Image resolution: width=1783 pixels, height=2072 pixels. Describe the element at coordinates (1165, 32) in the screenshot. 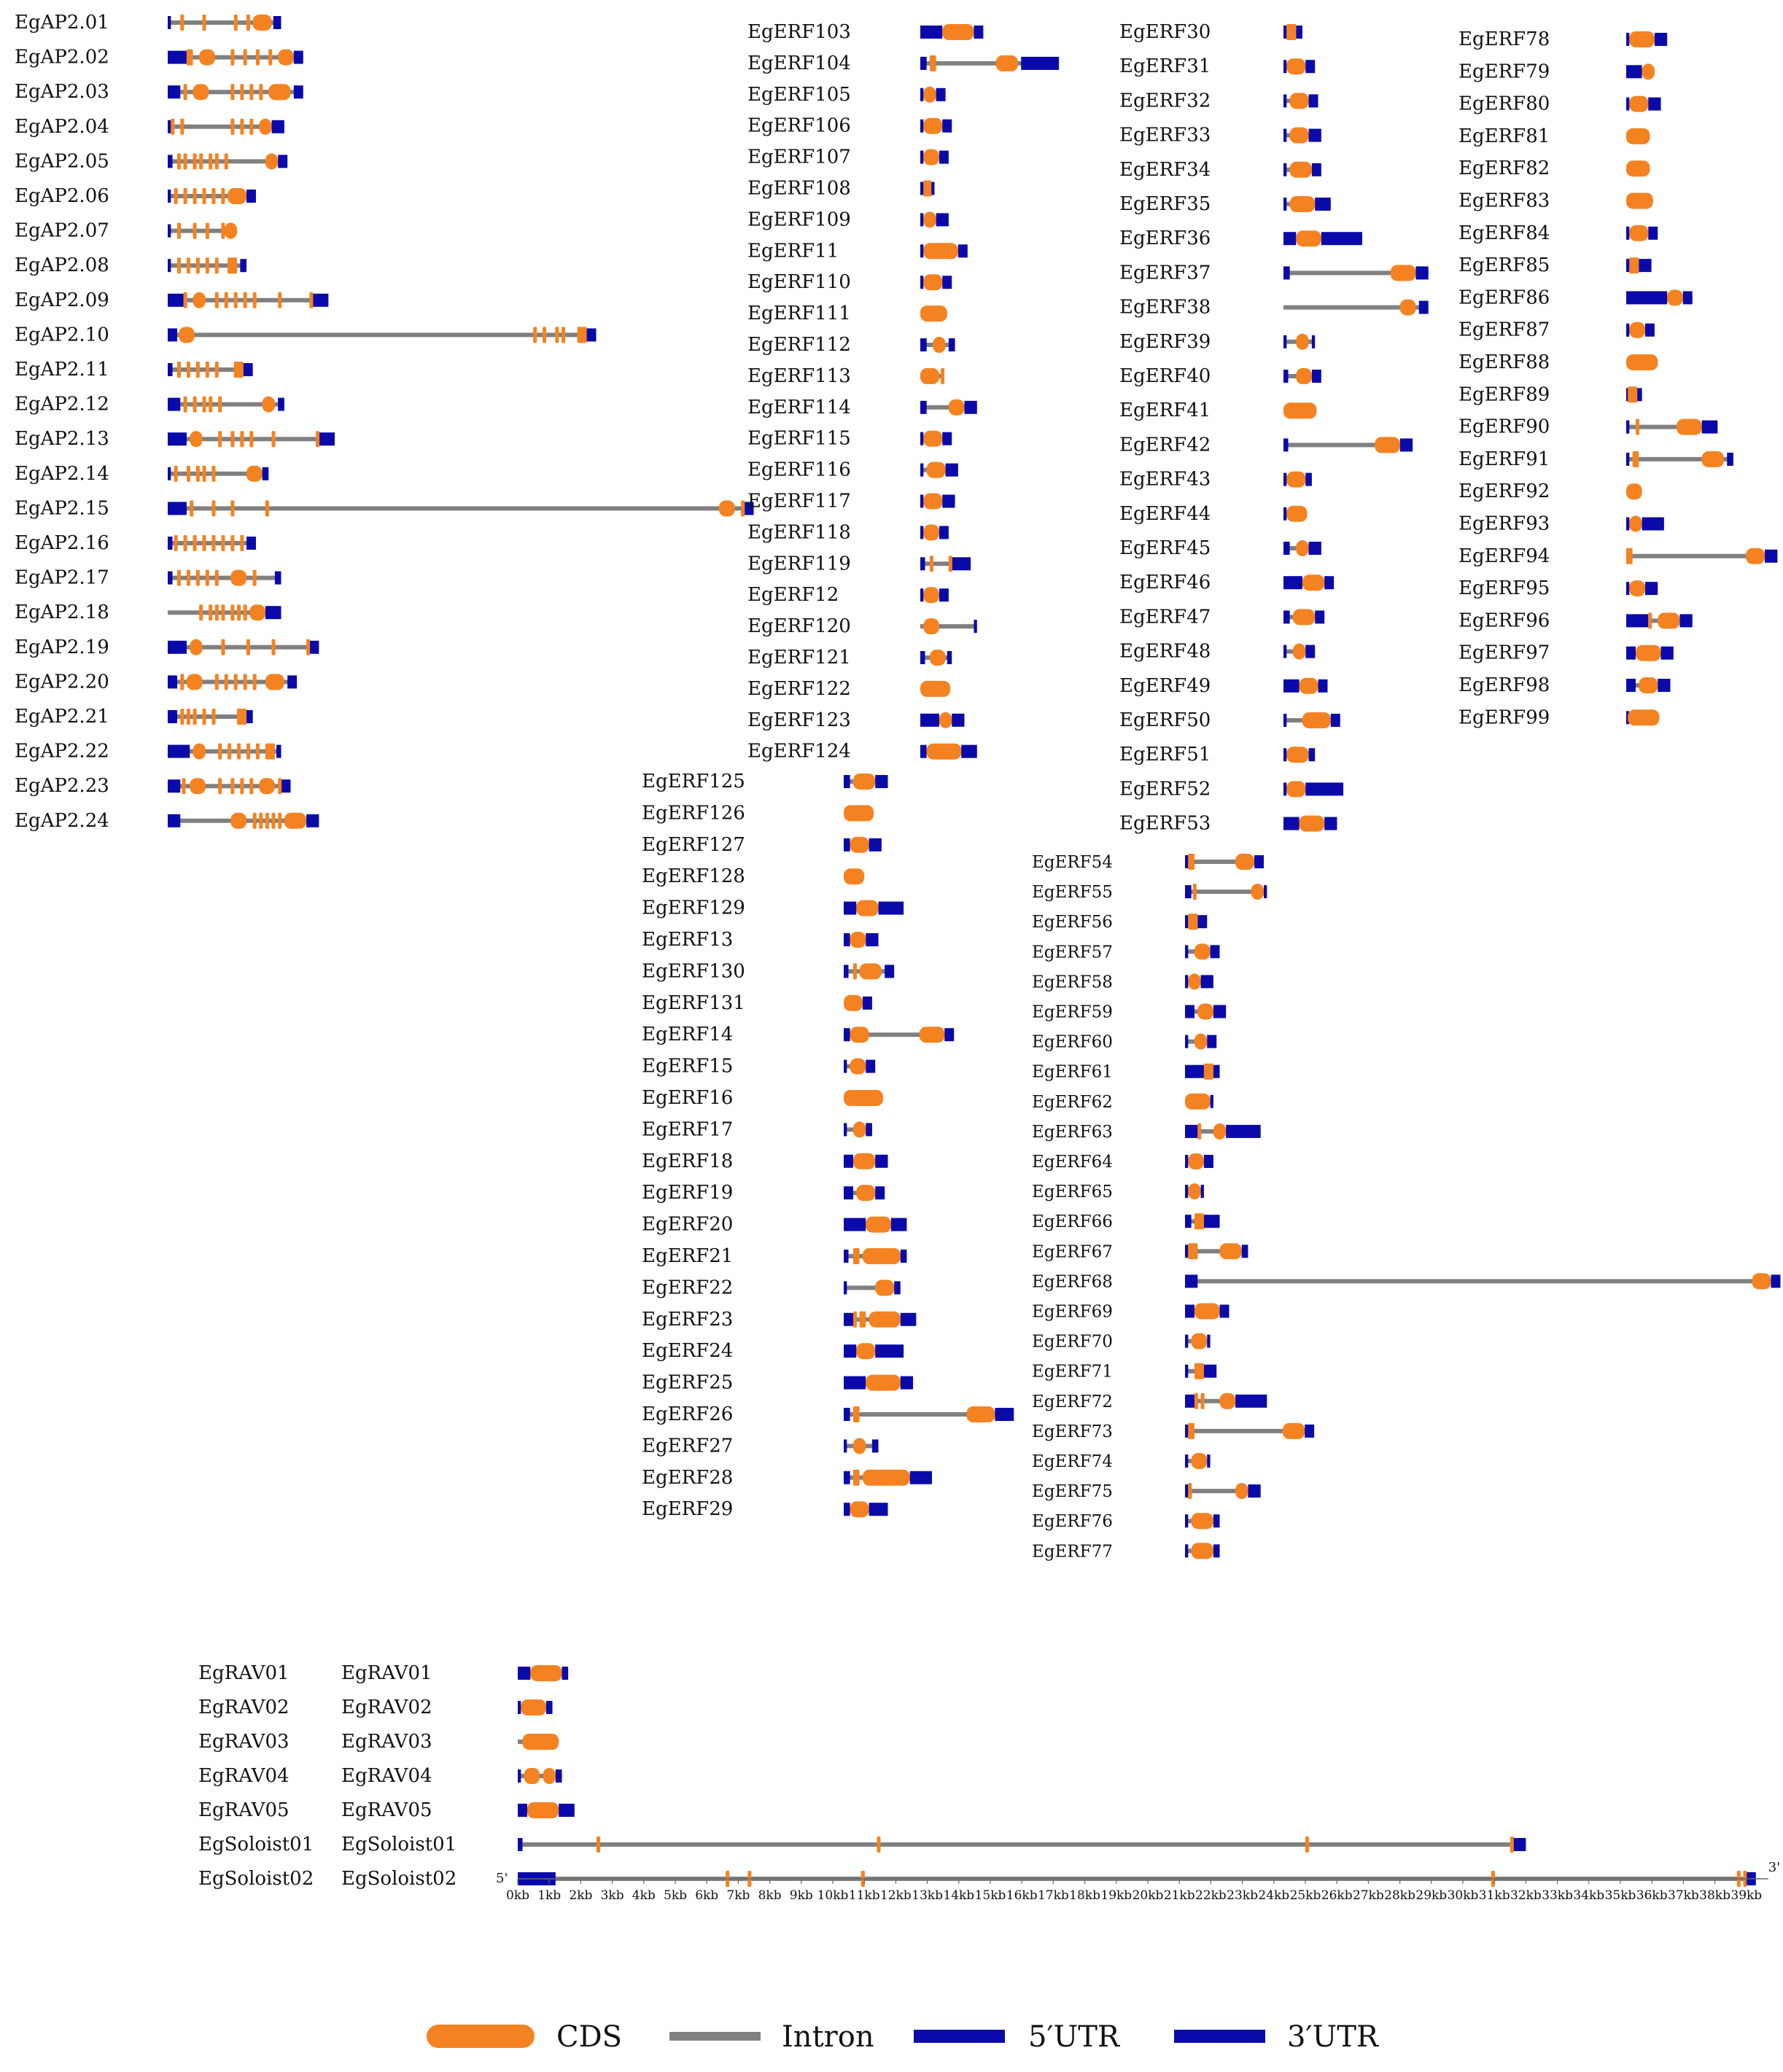

I see `gene-label: EgERF30` at that location.